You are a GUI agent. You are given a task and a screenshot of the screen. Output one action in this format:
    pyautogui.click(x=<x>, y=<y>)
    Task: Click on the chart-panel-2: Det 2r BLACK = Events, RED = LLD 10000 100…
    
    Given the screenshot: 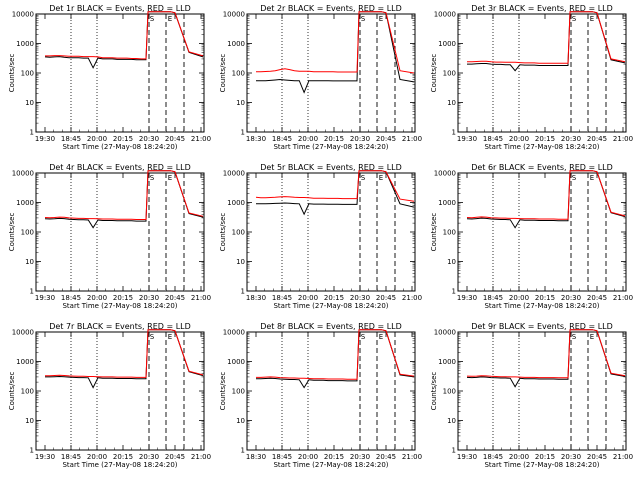 What is the action you would take?
    pyautogui.click(x=320, y=77)
    